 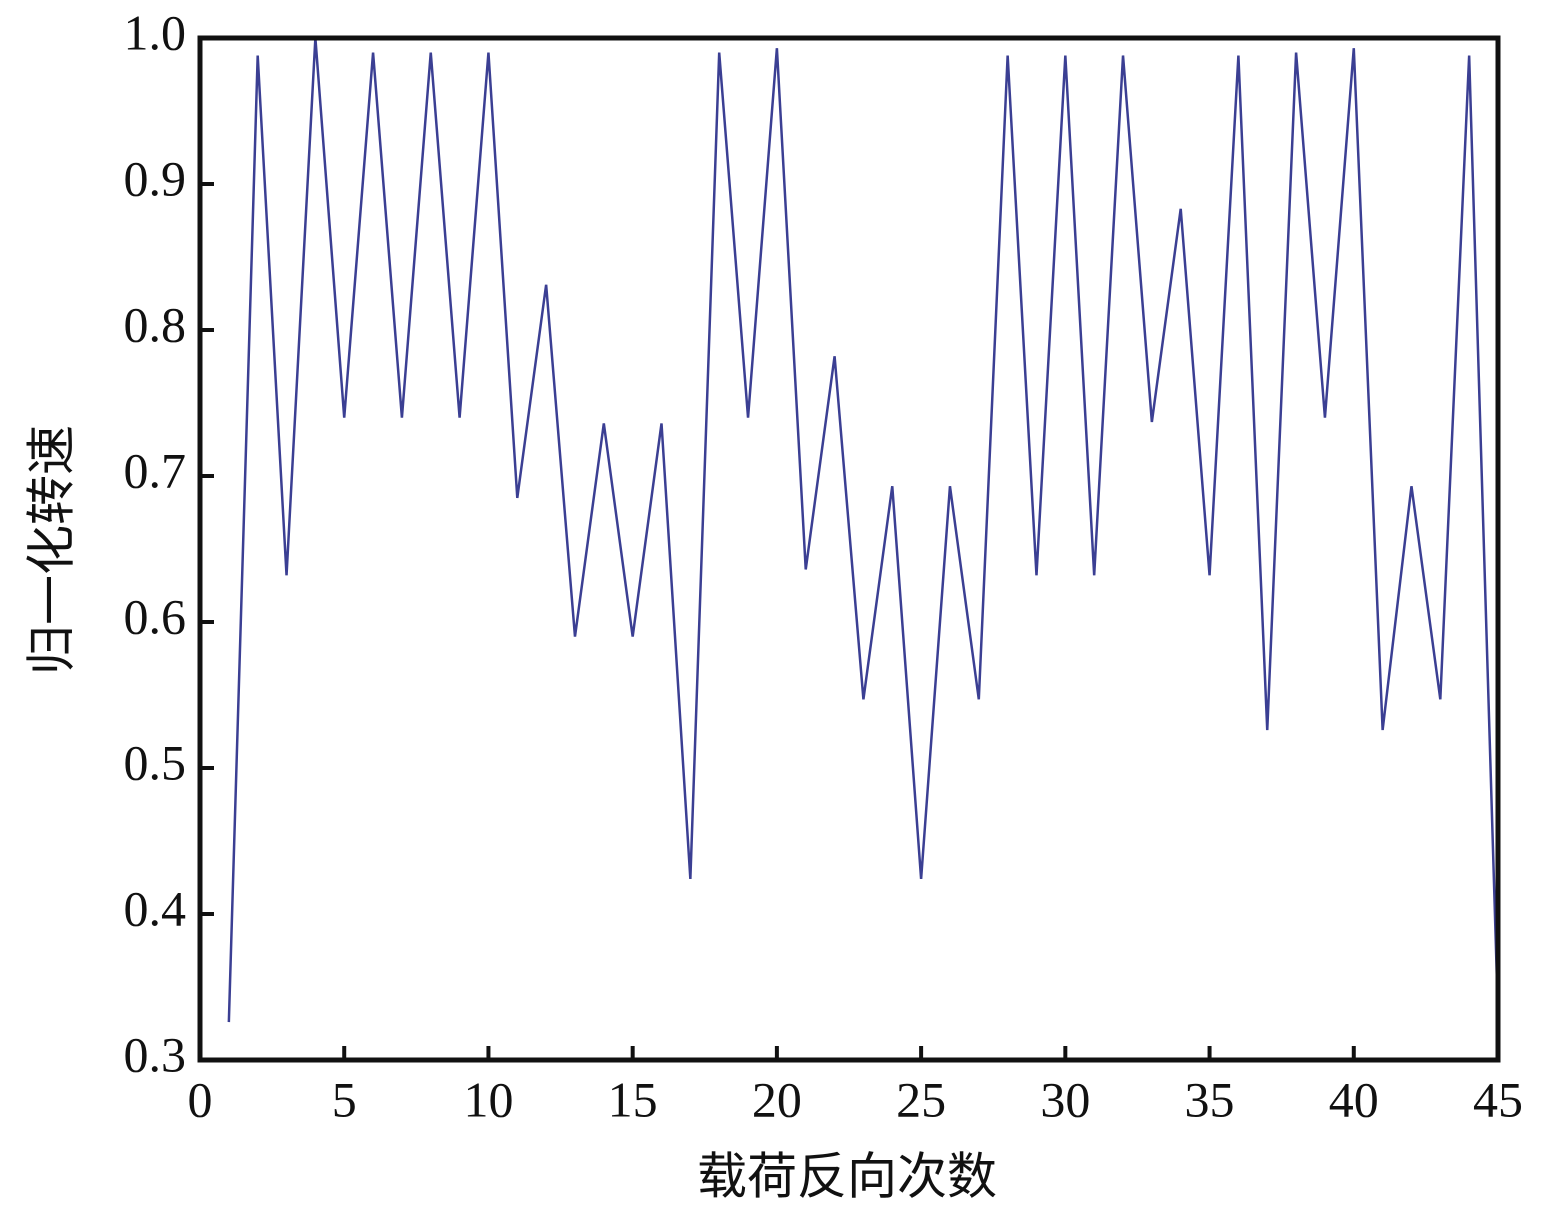 I want to click on y-tick-label: 0.3, so click(x=155, y=1054).